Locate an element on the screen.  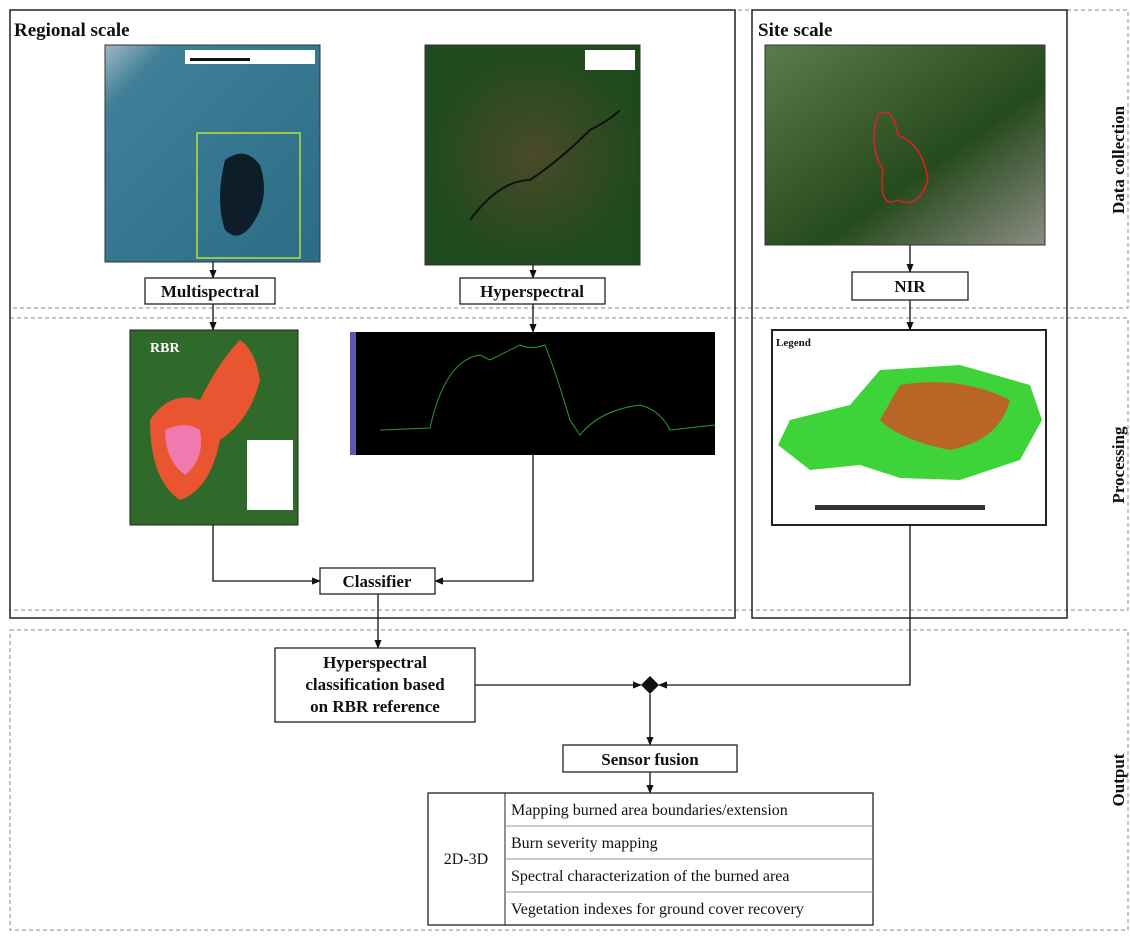
table-cell: 2D-3D is located at coordinates (466, 859).